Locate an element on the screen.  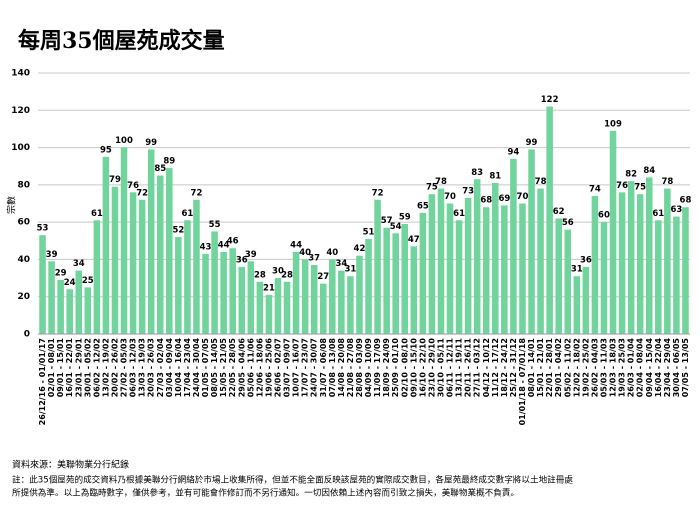
x-tick-label: 19/02 - 25/02 is located at coordinates (585, 367).